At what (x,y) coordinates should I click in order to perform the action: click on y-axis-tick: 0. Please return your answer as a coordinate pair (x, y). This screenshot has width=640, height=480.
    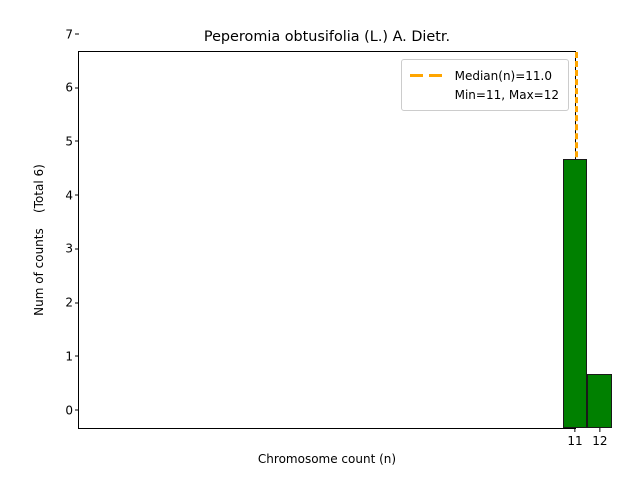
    Looking at the image, I should click on (72, 409).